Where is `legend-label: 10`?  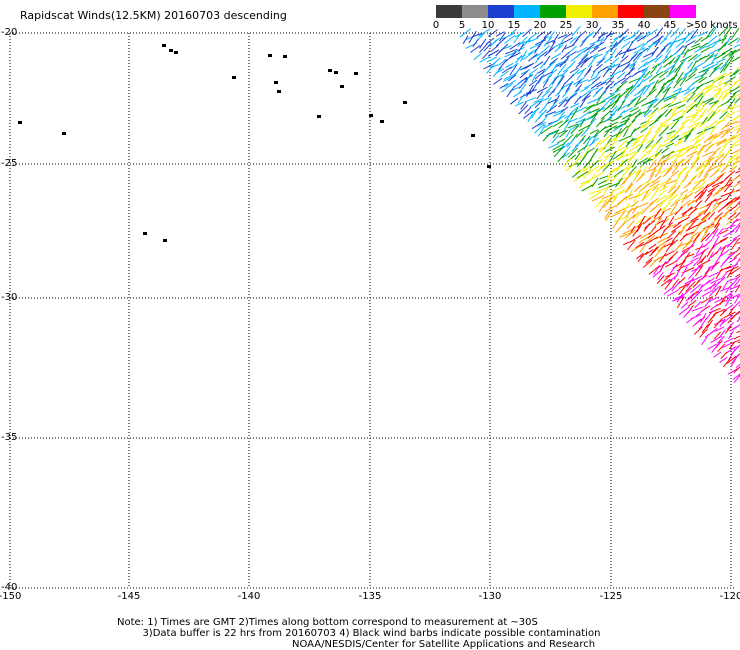 legend-label: 10 is located at coordinates (488, 25).